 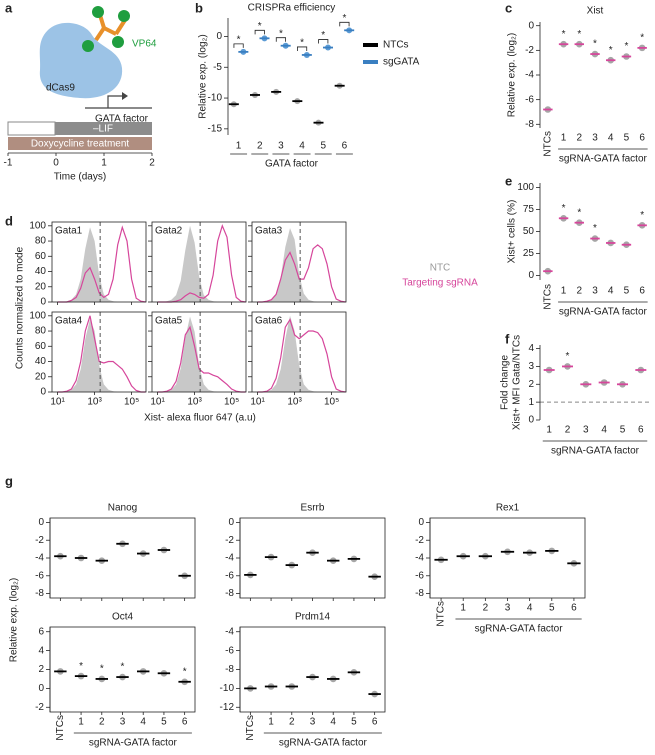 What do you see at coordinates (41, 256) in the screenshot?
I see `y-tick-label: 60` at bounding box center [41, 256].